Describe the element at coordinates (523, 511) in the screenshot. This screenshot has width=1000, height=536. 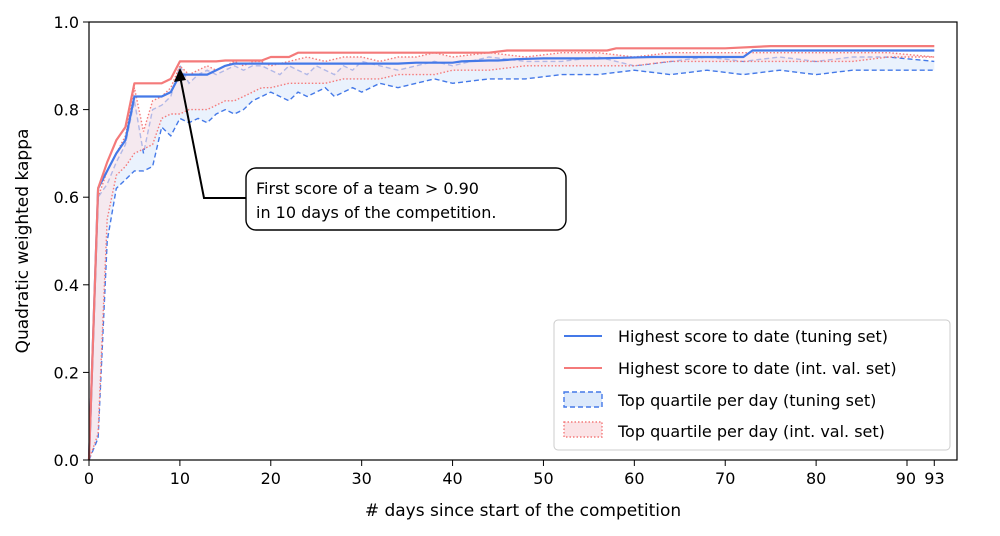
I see `x-axis-label: # days since start of the competition` at that location.